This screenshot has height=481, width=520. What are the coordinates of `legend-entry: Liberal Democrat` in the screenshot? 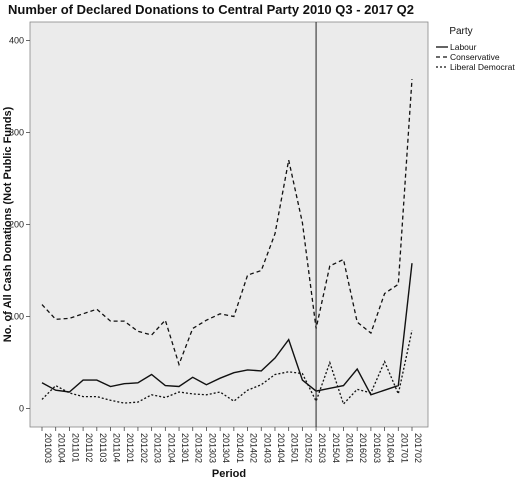 It's located at (482, 67).